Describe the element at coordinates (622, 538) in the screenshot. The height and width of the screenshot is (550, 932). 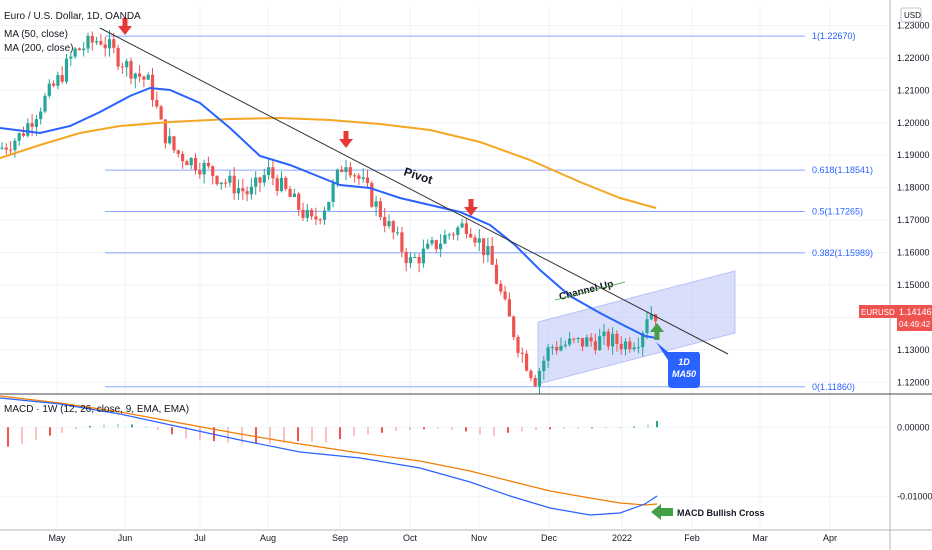
I see `x-tick-label: 2022` at that location.